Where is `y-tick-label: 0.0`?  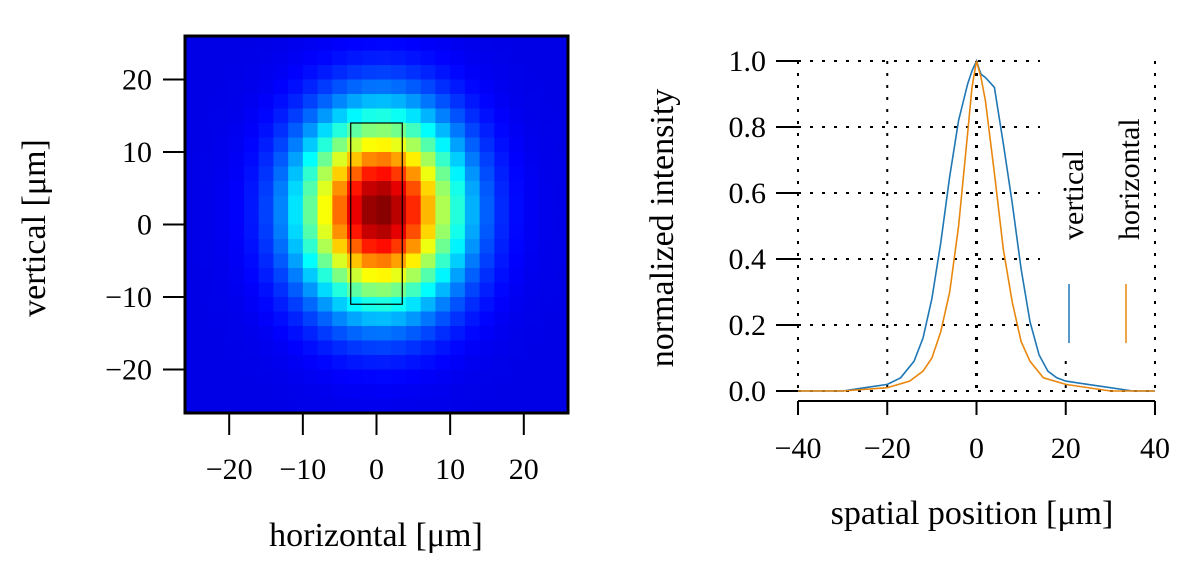 y-tick-label: 0.0 is located at coordinates (748, 391).